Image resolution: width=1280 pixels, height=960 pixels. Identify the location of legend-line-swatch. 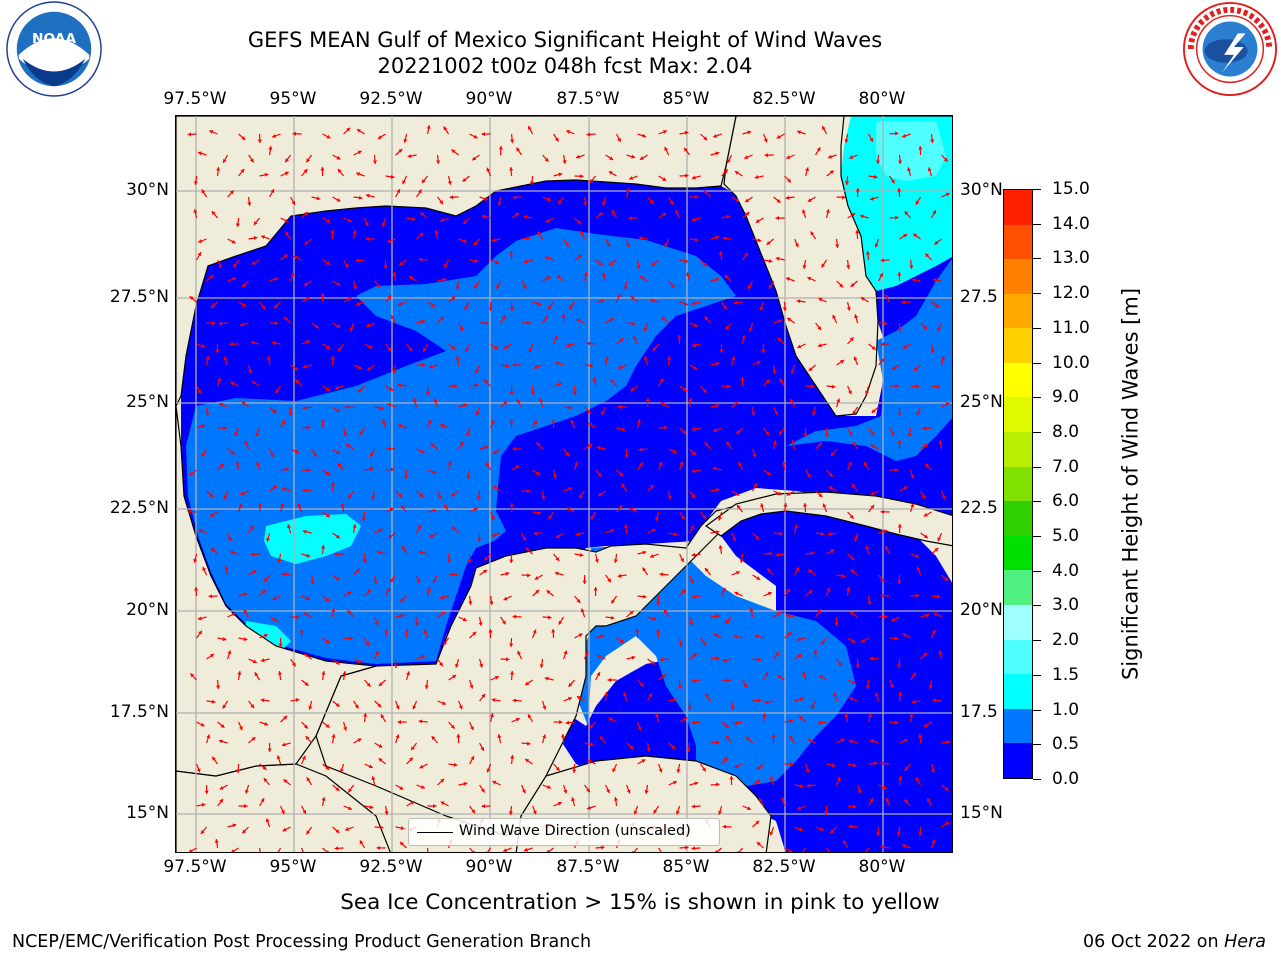
(435, 832).